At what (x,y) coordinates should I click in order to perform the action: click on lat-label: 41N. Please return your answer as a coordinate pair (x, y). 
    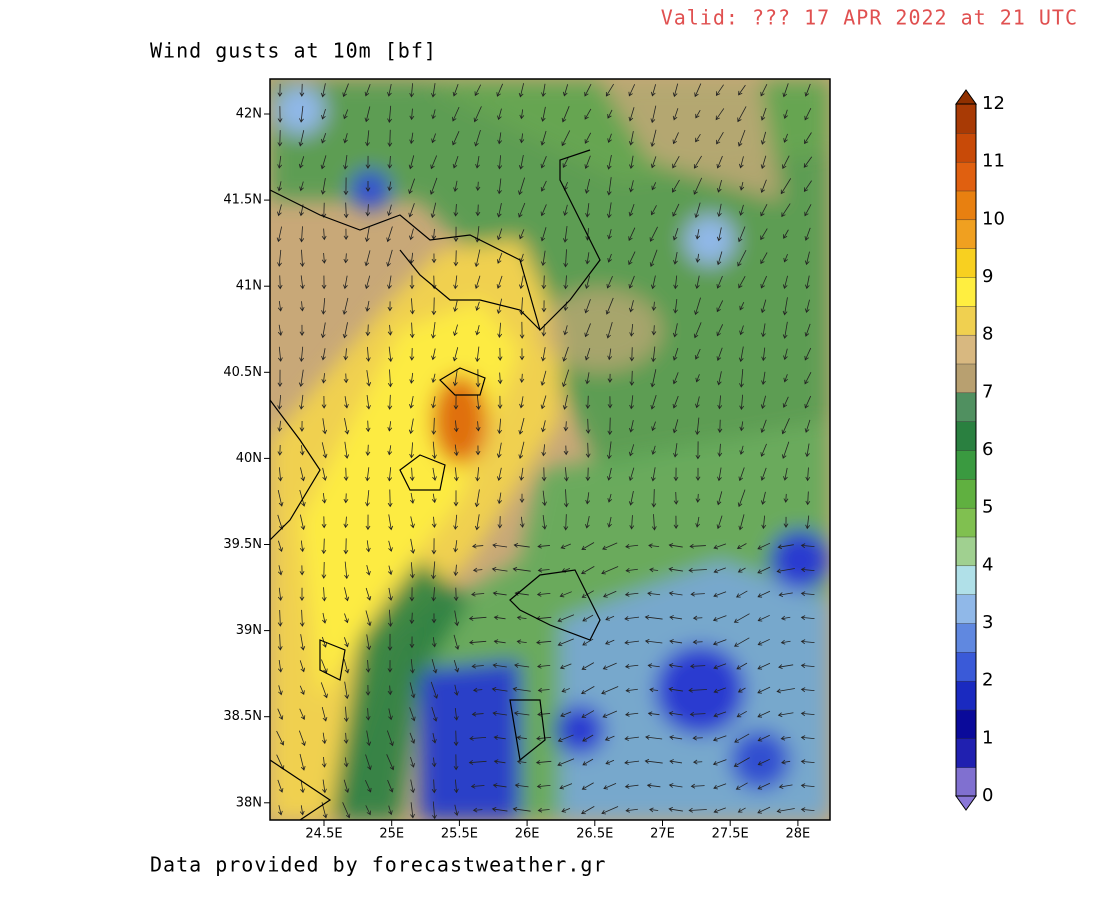
    Looking at the image, I should click on (249, 286).